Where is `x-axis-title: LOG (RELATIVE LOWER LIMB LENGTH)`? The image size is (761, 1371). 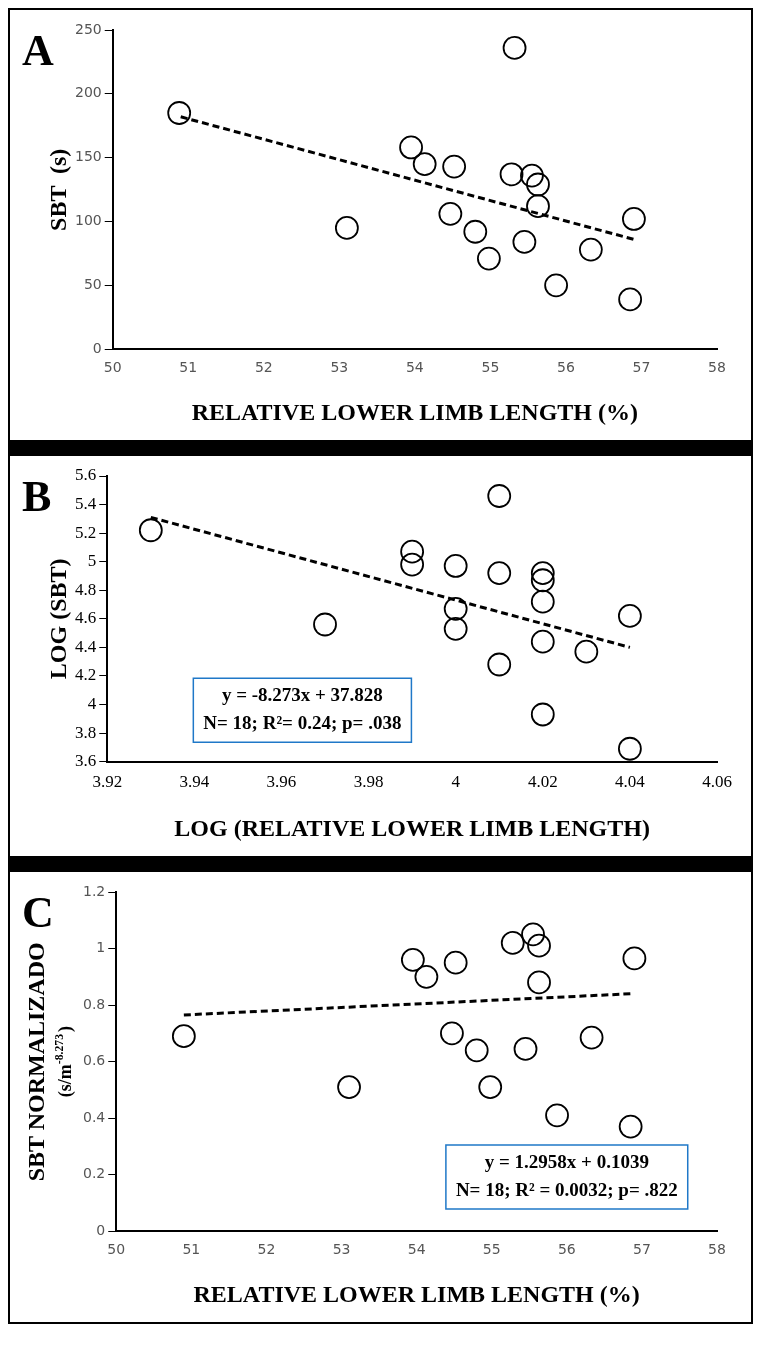 x-axis-title: LOG (RELATIVE LOWER LIMB LENGTH) is located at coordinates (412, 828).